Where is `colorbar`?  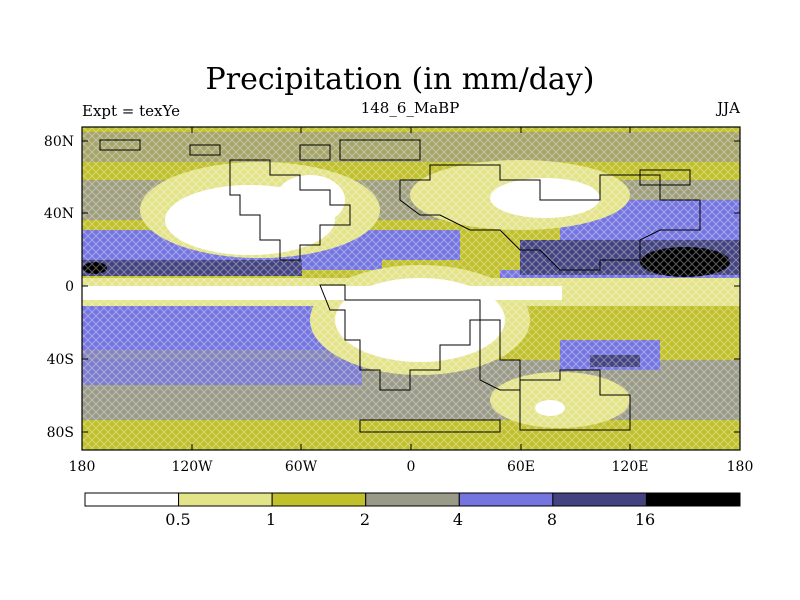
colorbar is located at coordinates (412, 499).